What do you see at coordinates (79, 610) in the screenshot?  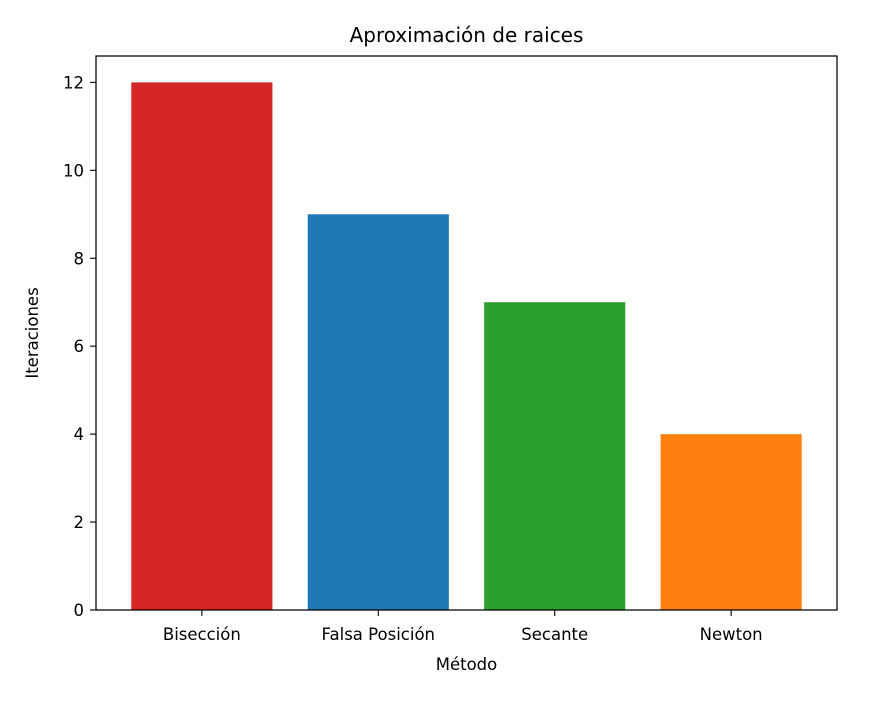 I see `y-tick-label: 0` at bounding box center [79, 610].